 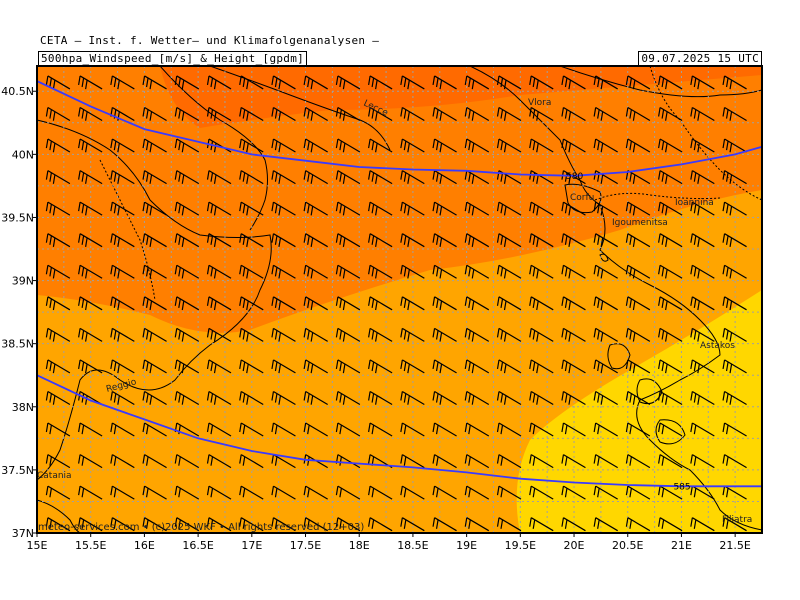 I want to click on place-filiatra: Filiatra, so click(x=737, y=520).